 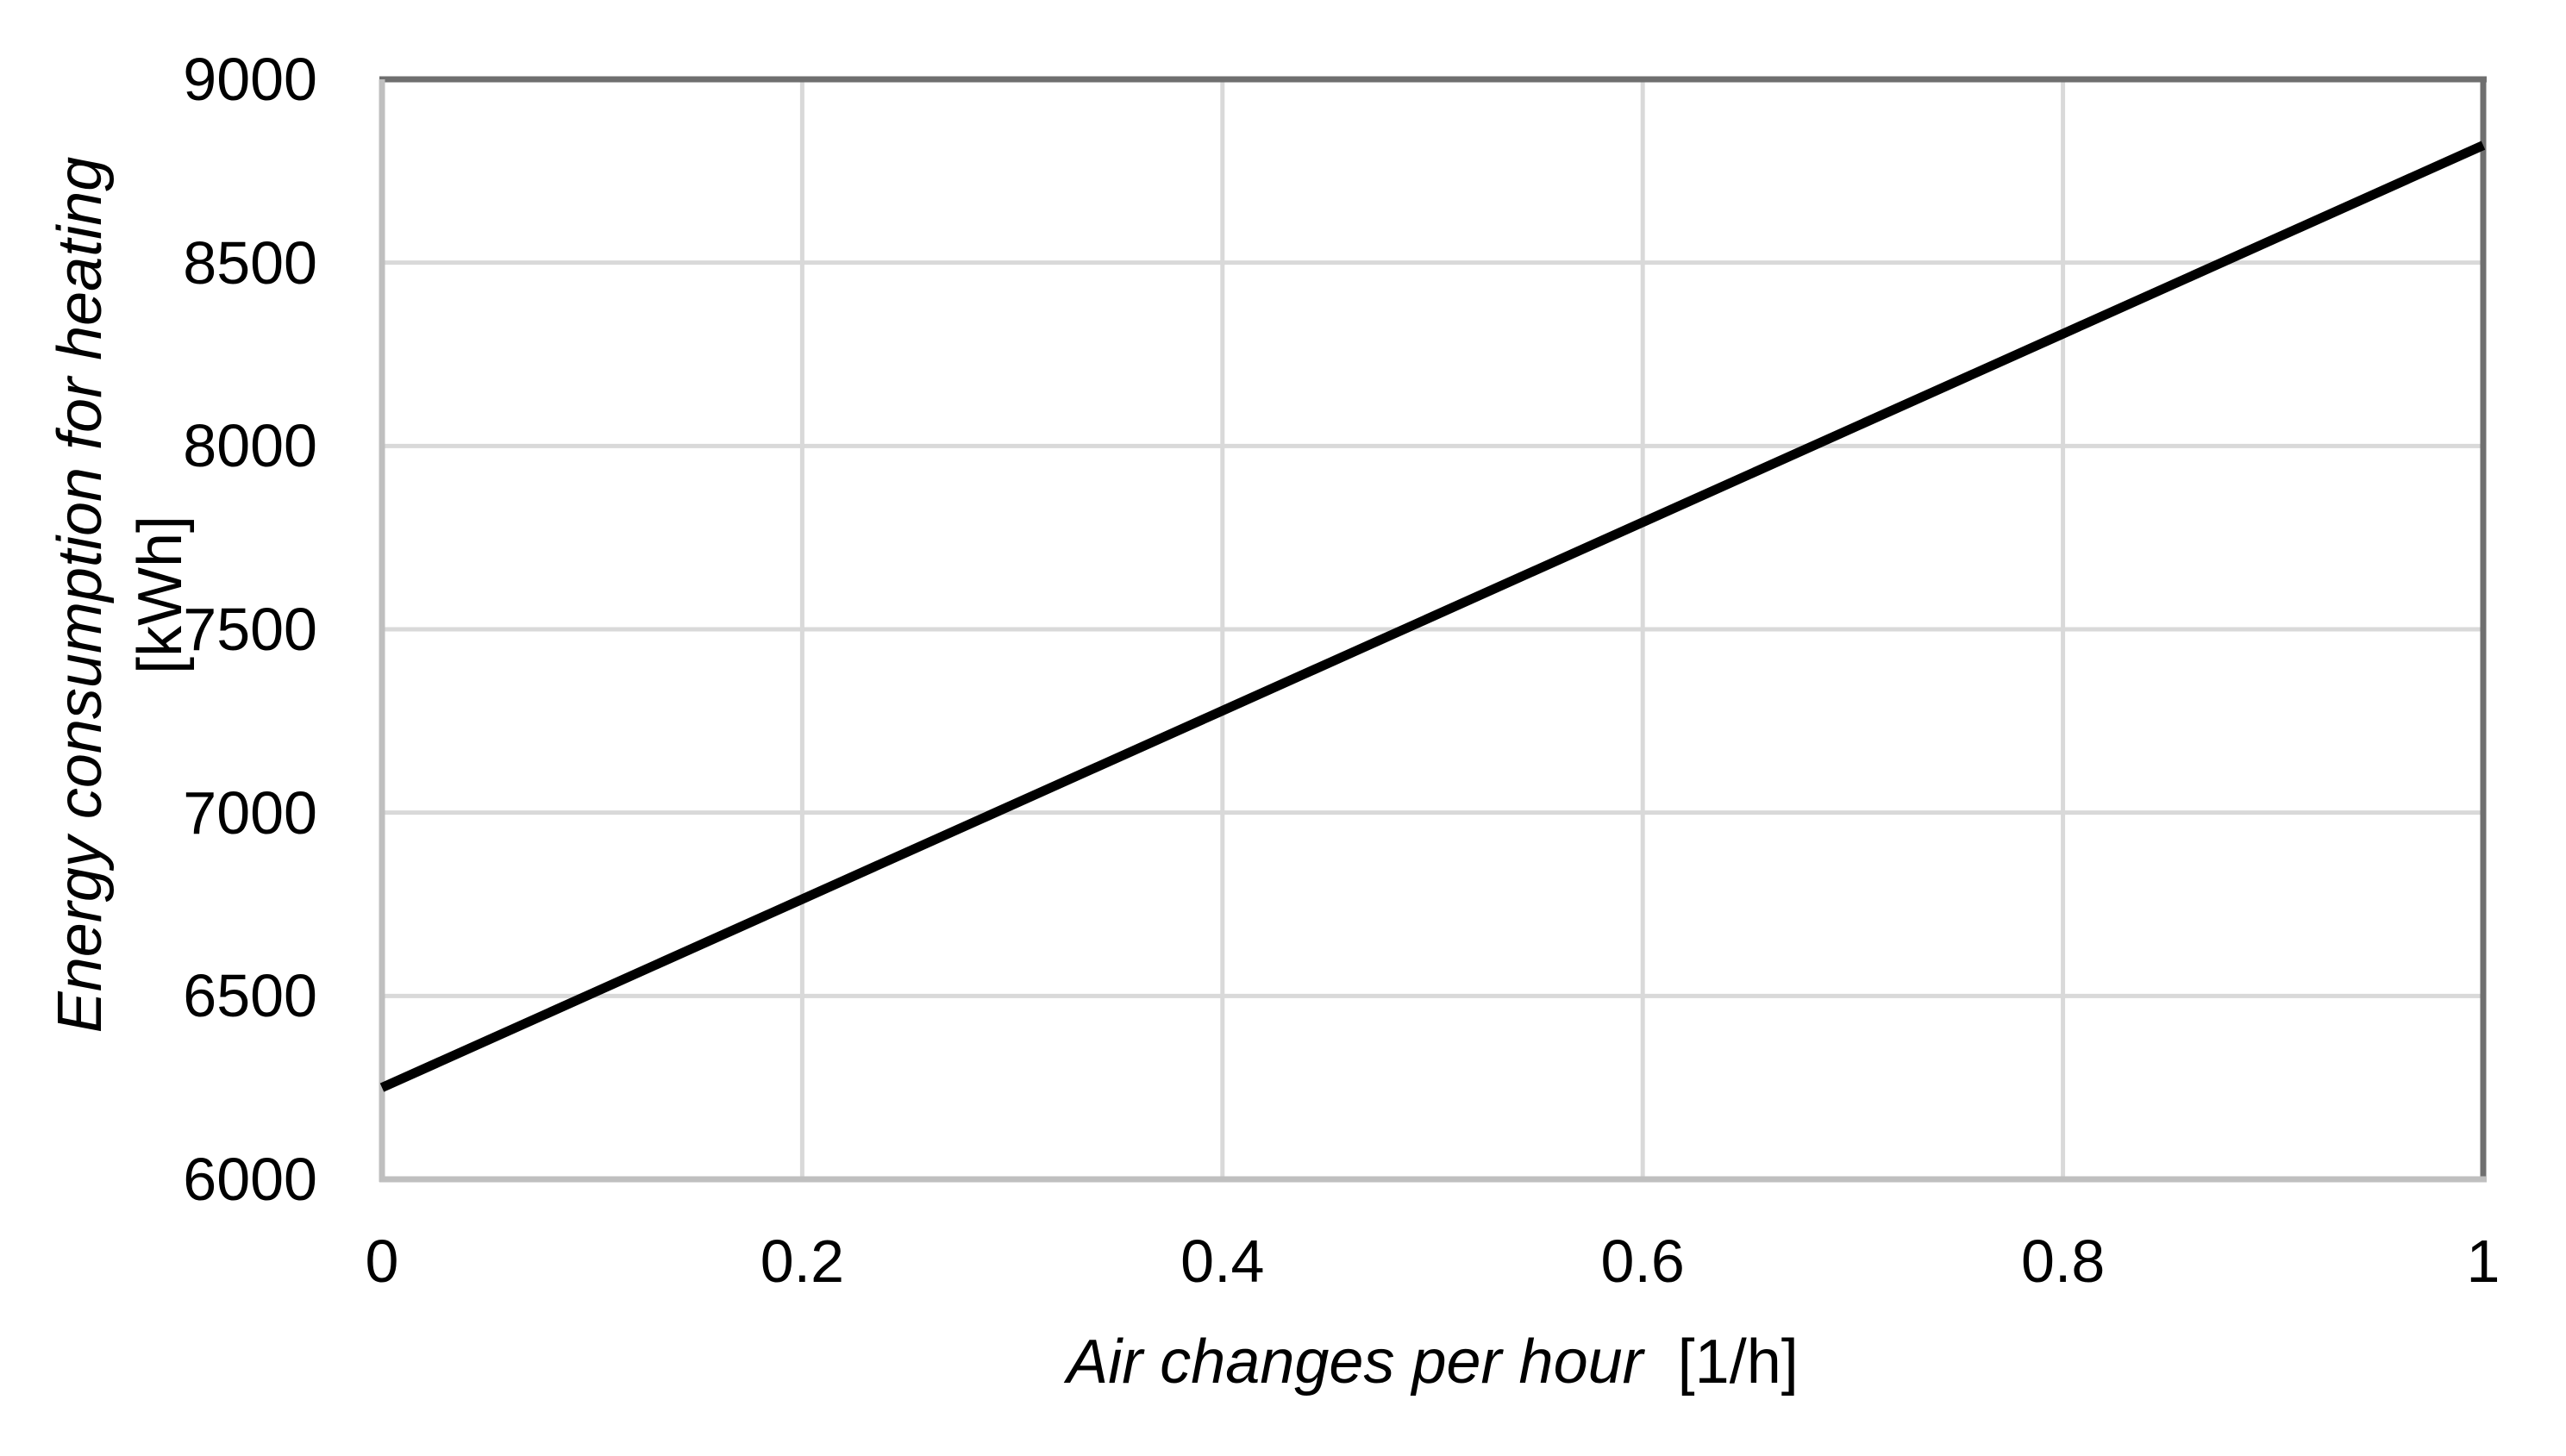 What do you see at coordinates (802, 1262) in the screenshot?
I see `x-tick-label: 0.2` at bounding box center [802, 1262].